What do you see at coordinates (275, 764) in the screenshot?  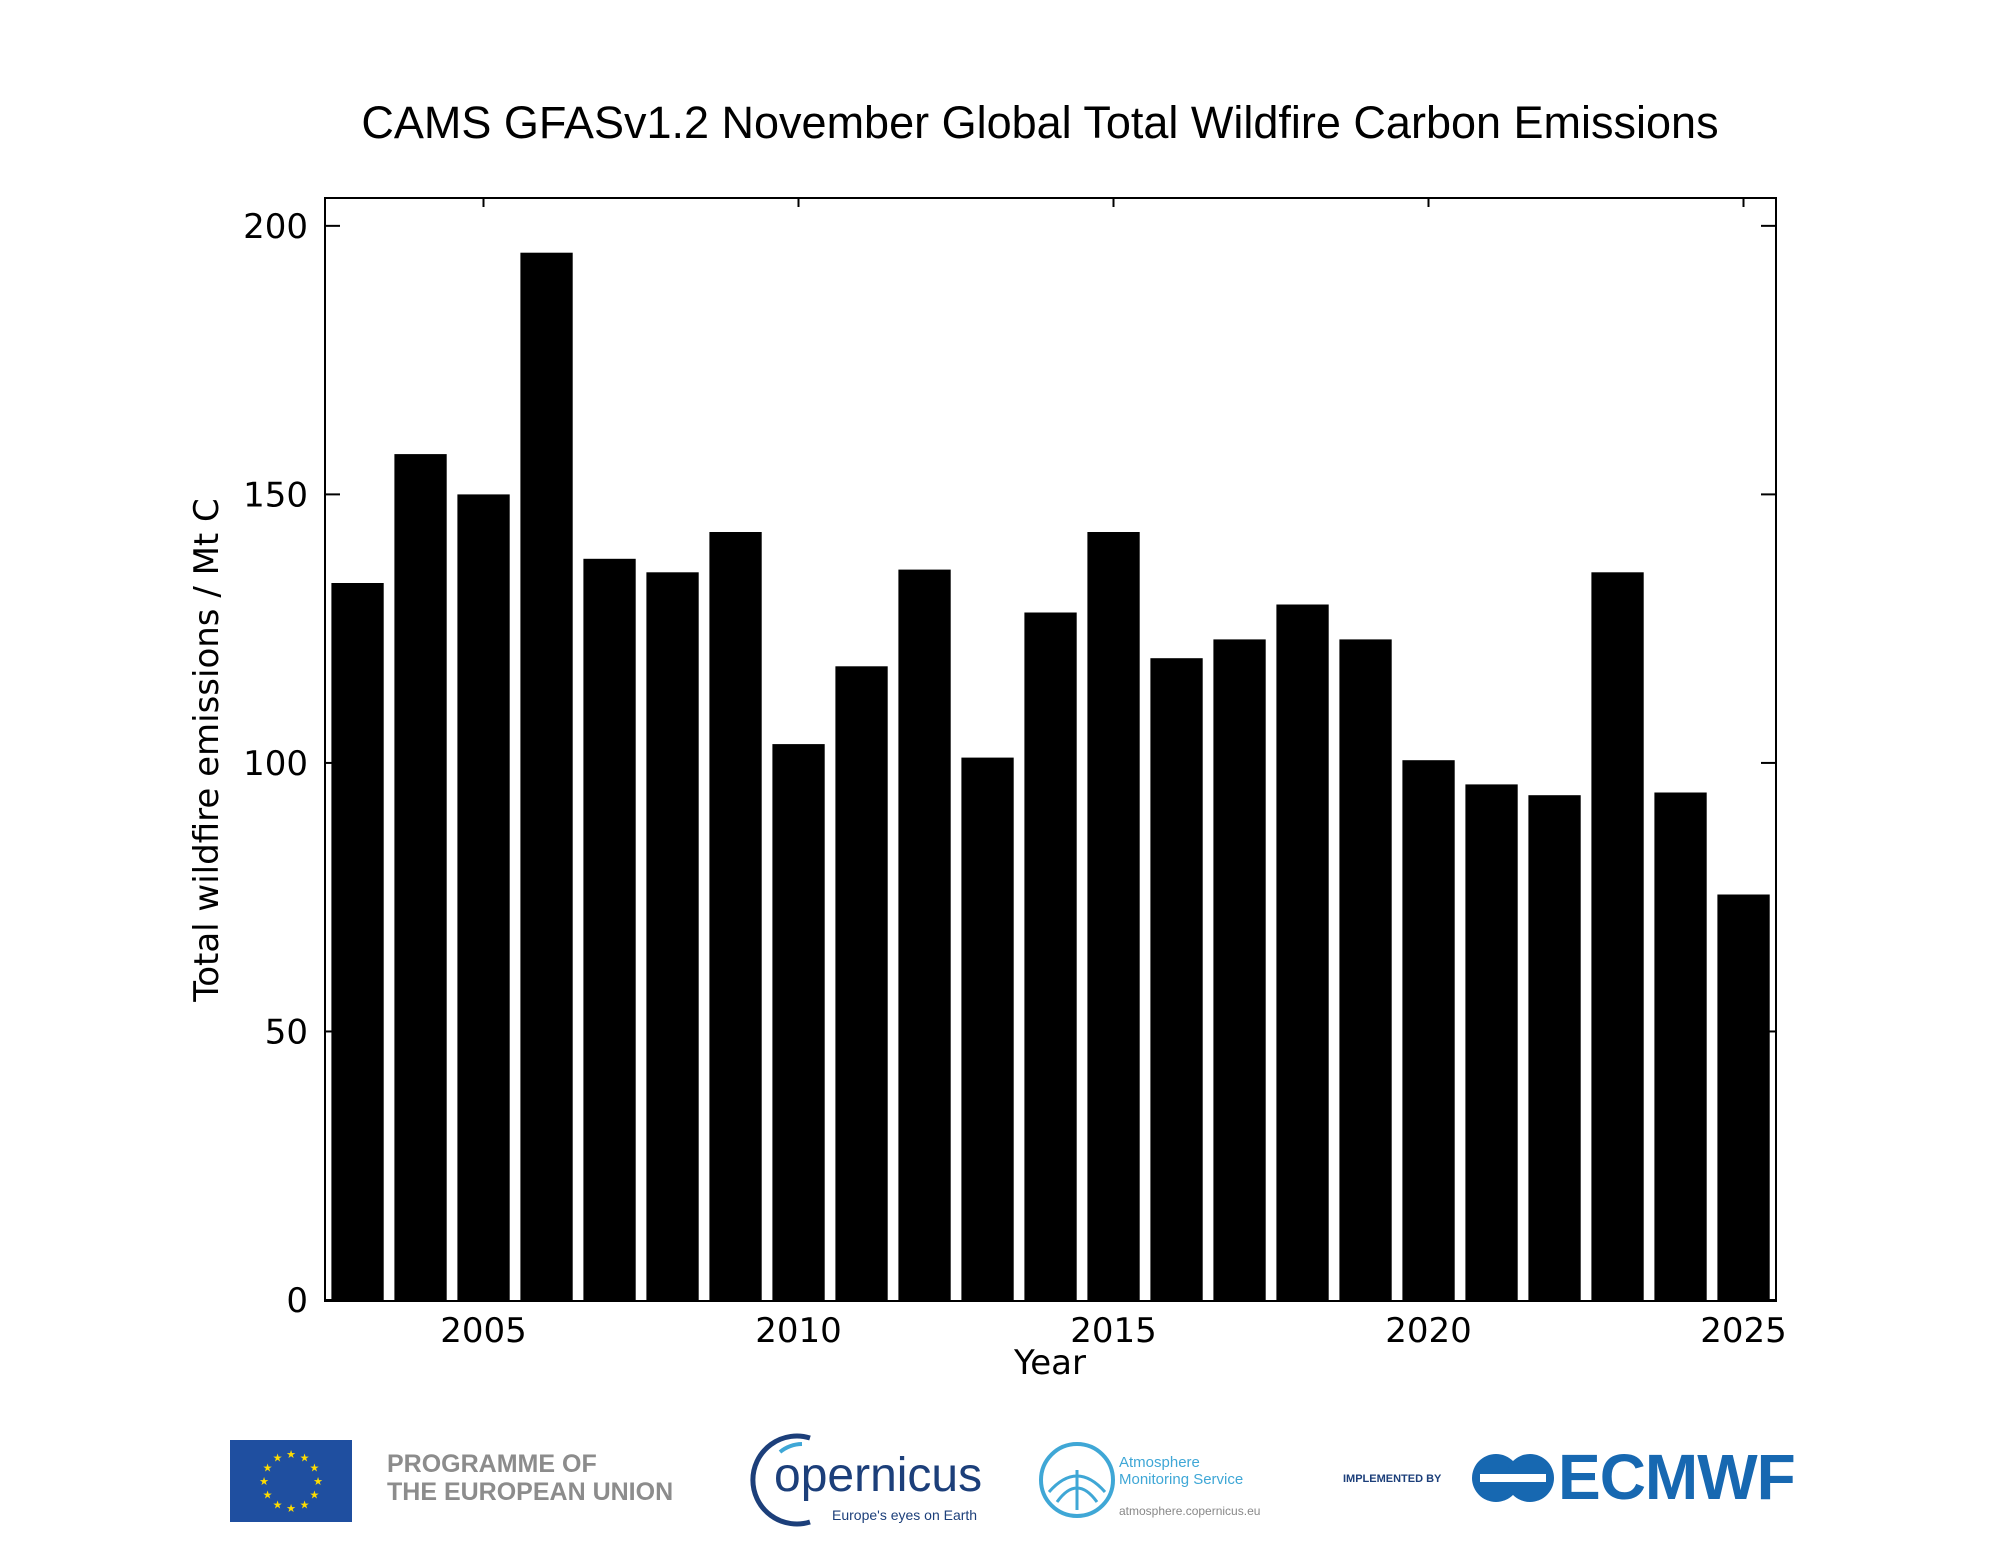 I see `y-tick-label-100: 100` at bounding box center [275, 764].